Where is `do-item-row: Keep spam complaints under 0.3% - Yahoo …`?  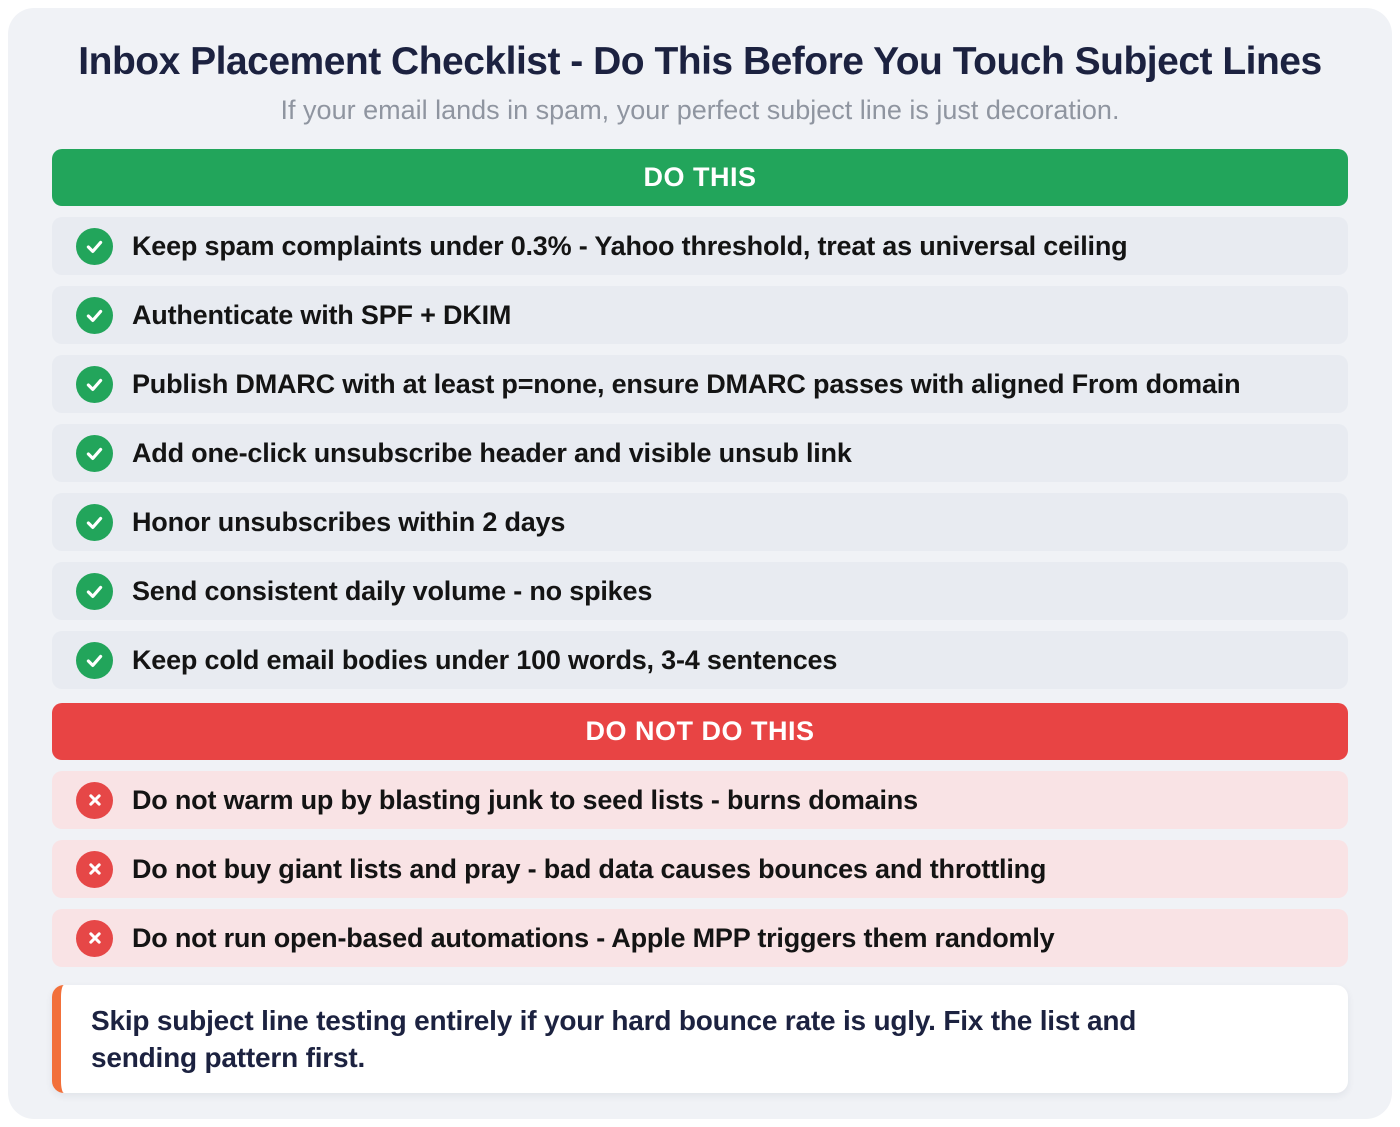 do-item-row: Keep spam complaints under 0.3% - Yahoo … is located at coordinates (700, 246).